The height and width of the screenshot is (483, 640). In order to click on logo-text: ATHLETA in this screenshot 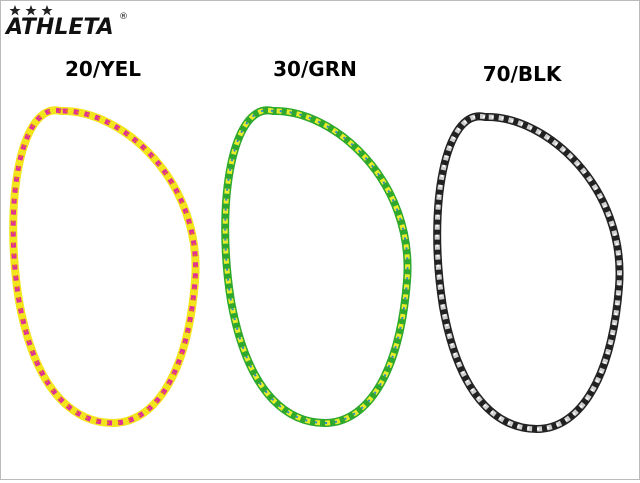, I will do `click(59, 27)`.